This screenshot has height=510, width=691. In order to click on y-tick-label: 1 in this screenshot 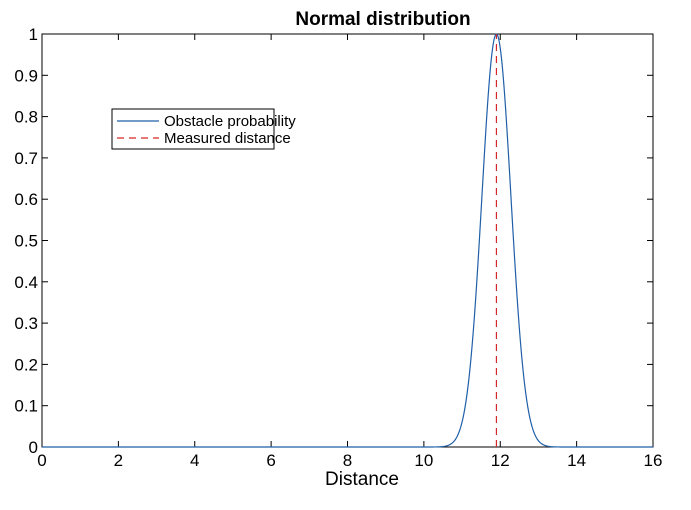, I will do `click(33, 34)`.